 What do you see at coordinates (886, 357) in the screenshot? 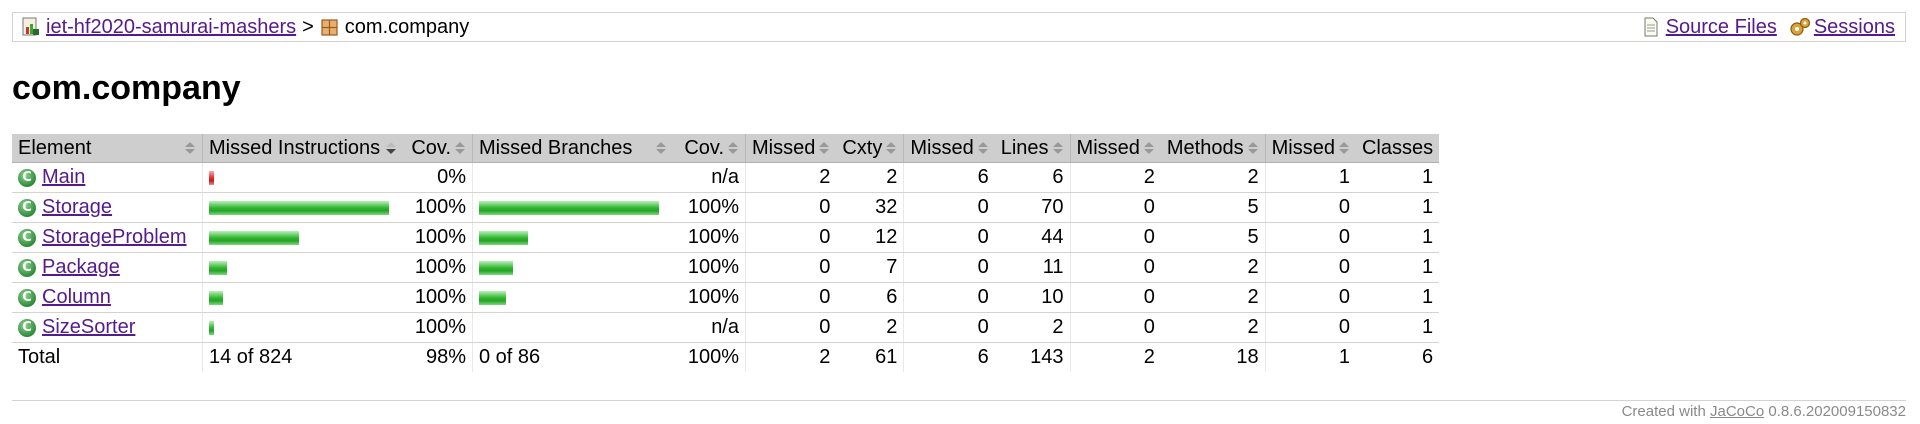
I see `total-cxty: 61` at bounding box center [886, 357].